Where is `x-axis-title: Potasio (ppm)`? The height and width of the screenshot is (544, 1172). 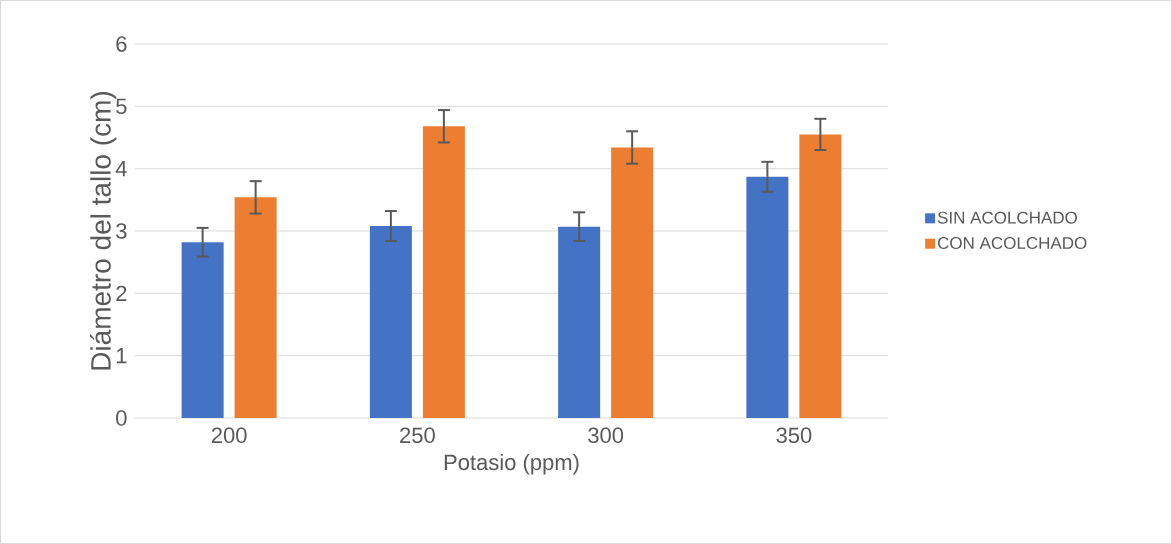 x-axis-title: Potasio (ppm) is located at coordinates (511, 464).